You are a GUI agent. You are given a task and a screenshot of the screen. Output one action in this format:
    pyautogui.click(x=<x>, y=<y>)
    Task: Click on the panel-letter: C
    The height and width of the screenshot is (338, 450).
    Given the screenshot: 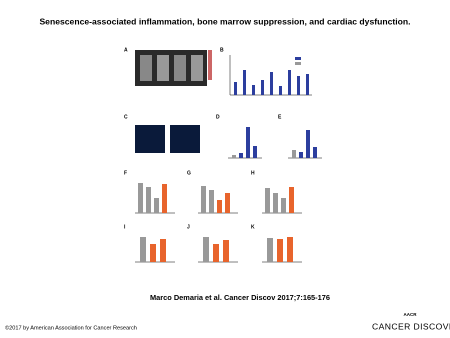 What is the action you would take?
    pyautogui.click(x=126, y=117)
    